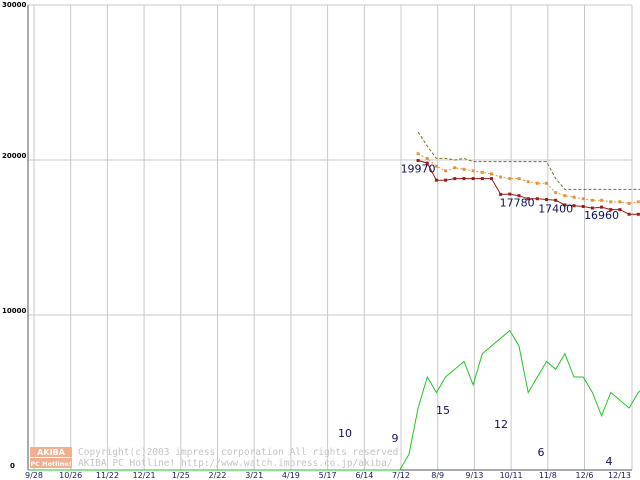  Describe the element at coordinates (34, 475) in the screenshot. I see `x-tick-label: 9/28` at that location.